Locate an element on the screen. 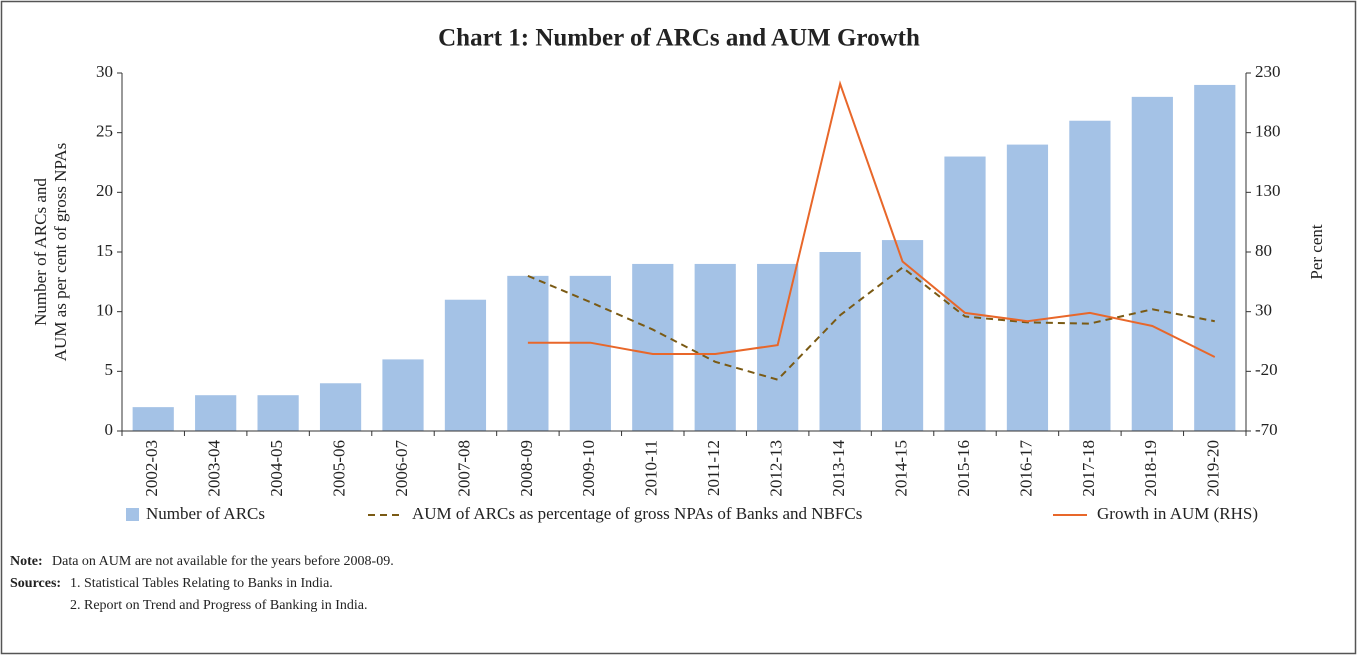  x-tick-label: 2004-05 is located at coordinates (276, 468).